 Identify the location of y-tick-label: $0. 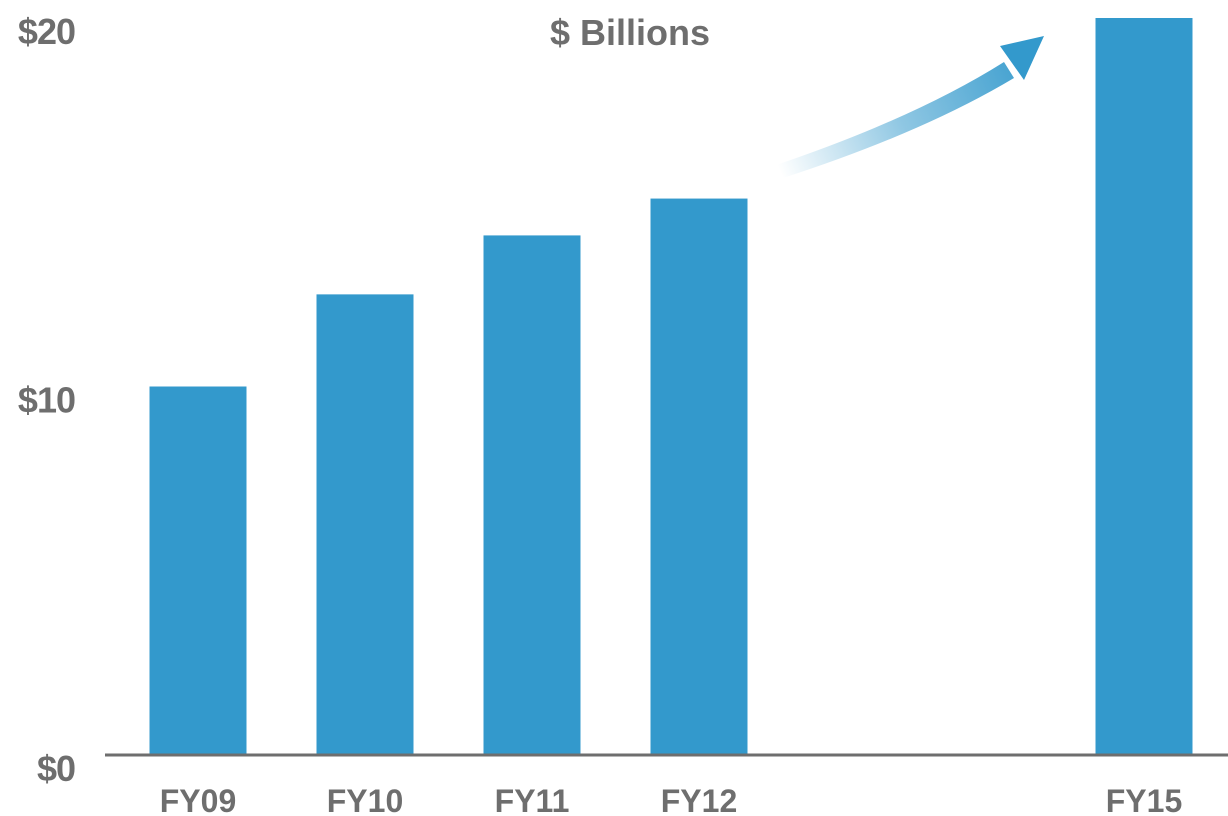
(56, 768).